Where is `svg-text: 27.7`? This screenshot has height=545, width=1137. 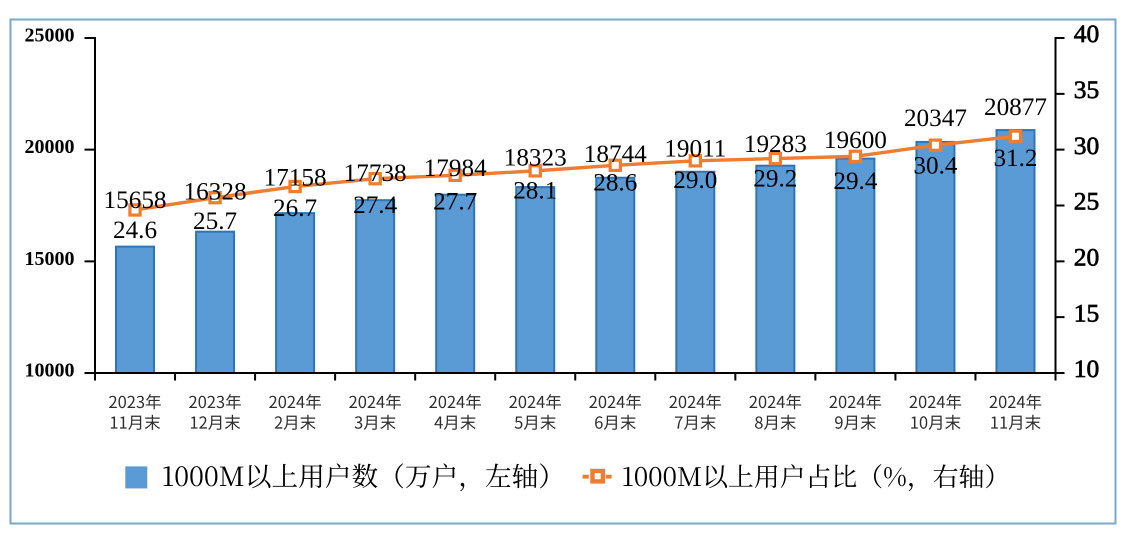
svg-text: 27.7 is located at coordinates (455, 202).